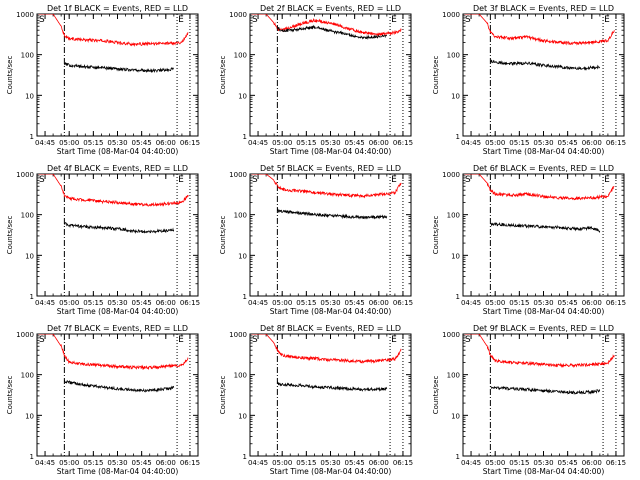 This screenshot has height=480, width=640. What do you see at coordinates (543, 328) in the screenshot?
I see `chart-title: Det 9f BLACK = Events, RED = LLD` at bounding box center [543, 328].